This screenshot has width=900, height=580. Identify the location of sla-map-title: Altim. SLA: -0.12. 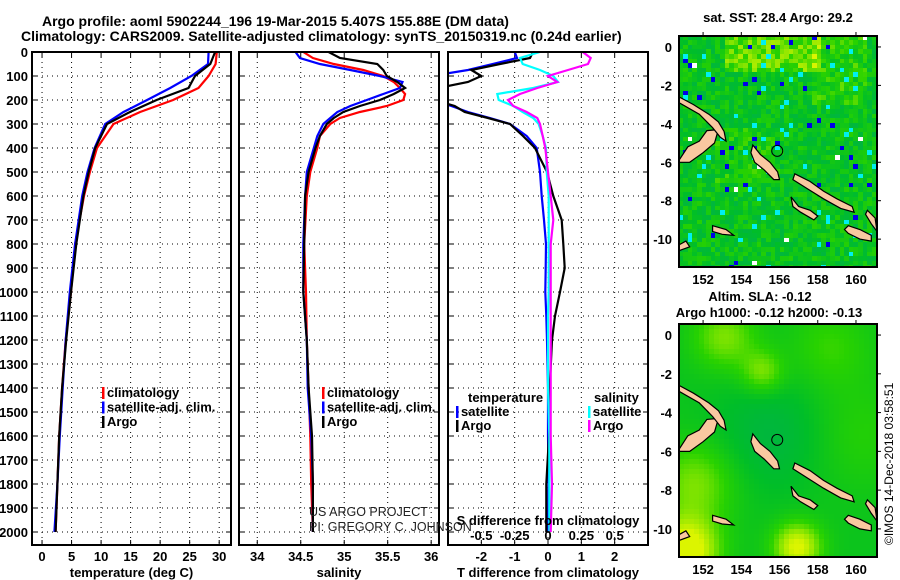
(759, 296).